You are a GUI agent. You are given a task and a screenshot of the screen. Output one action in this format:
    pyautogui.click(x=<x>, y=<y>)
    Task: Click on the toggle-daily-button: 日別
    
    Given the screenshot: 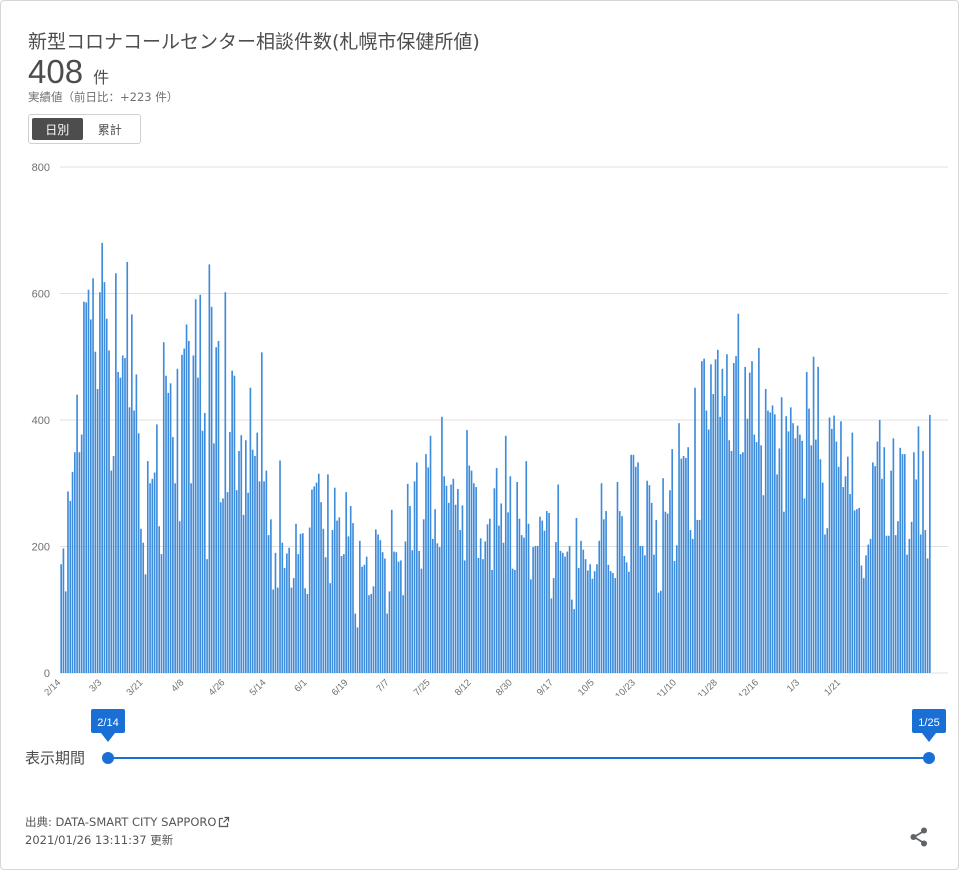 What is the action you would take?
    pyautogui.click(x=57, y=129)
    